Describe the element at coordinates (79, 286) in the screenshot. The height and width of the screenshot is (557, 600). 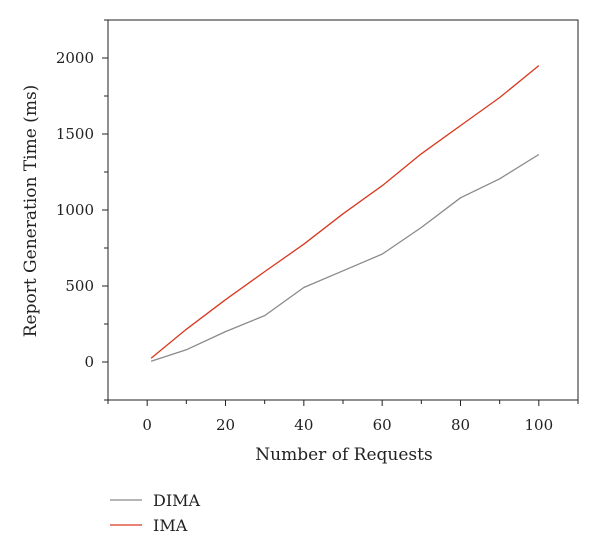
I see `y-tick-label: 500` at that location.